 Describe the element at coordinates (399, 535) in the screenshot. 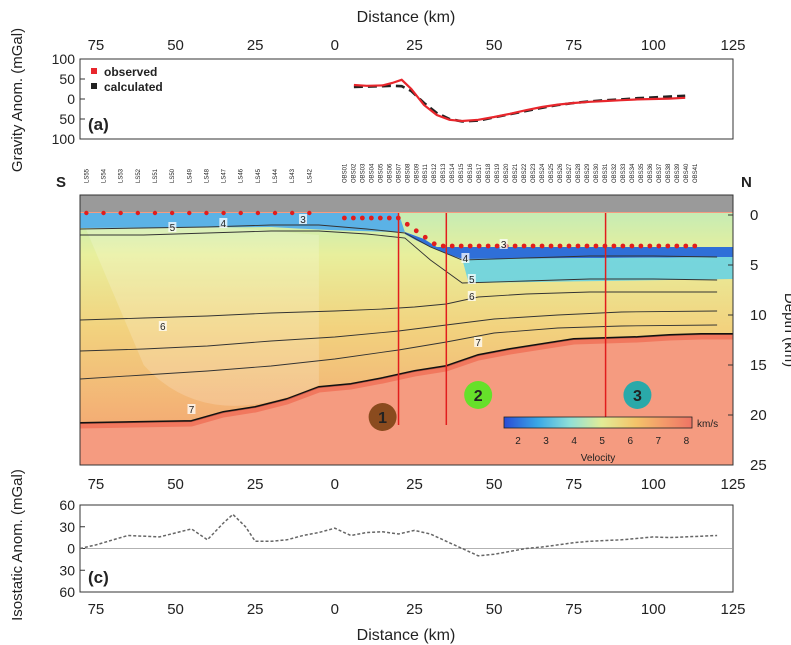

I see `isostatic-anomaly-line` at that location.